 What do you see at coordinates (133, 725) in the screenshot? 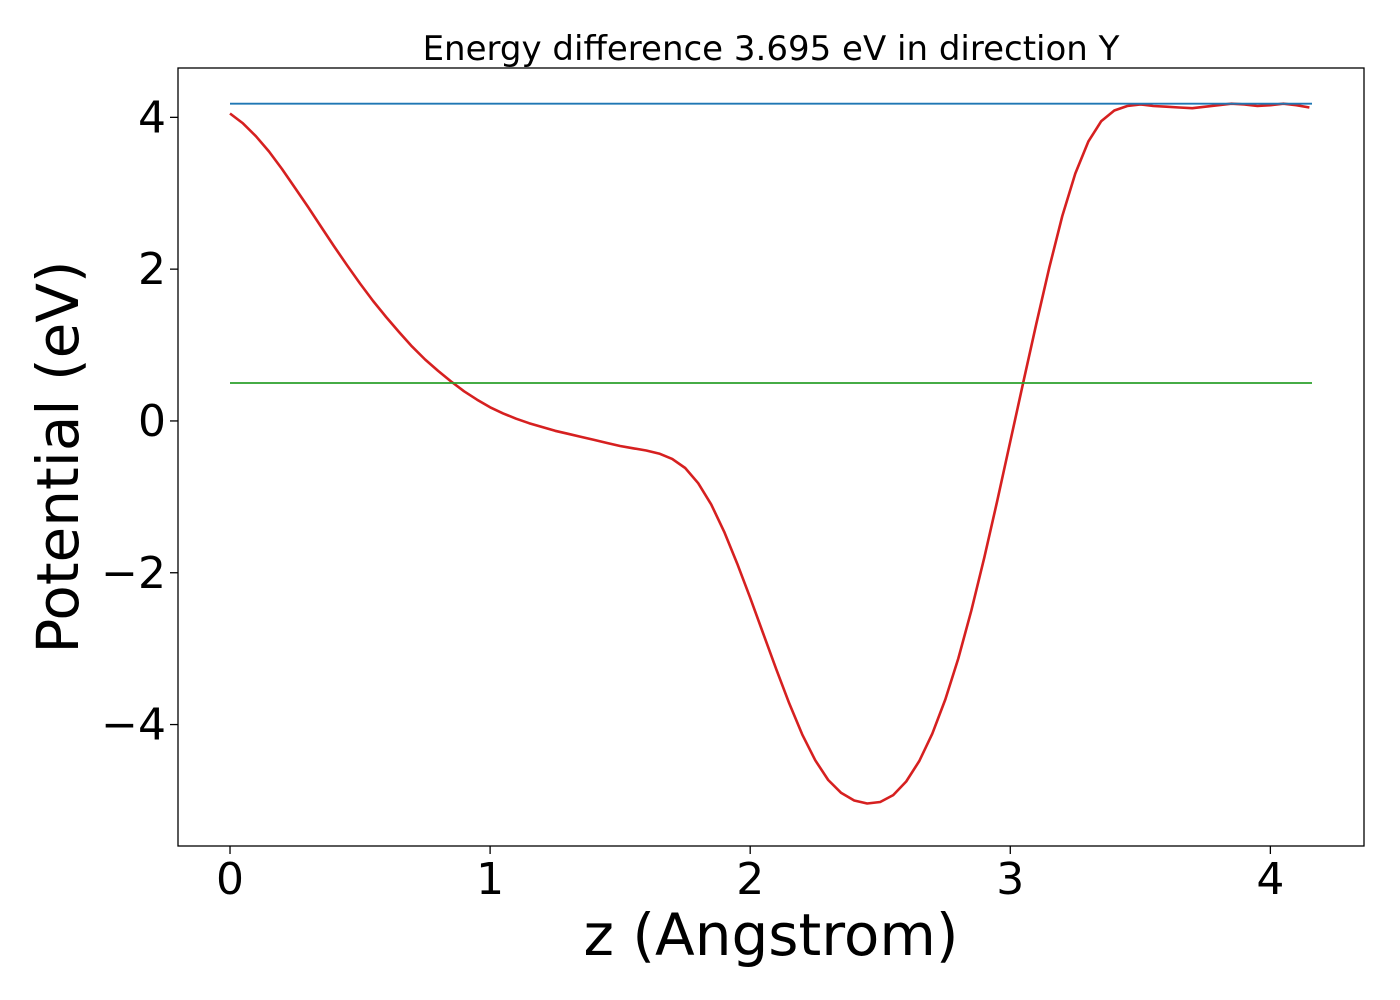
I see `y-tick-label: −4` at bounding box center [133, 725].